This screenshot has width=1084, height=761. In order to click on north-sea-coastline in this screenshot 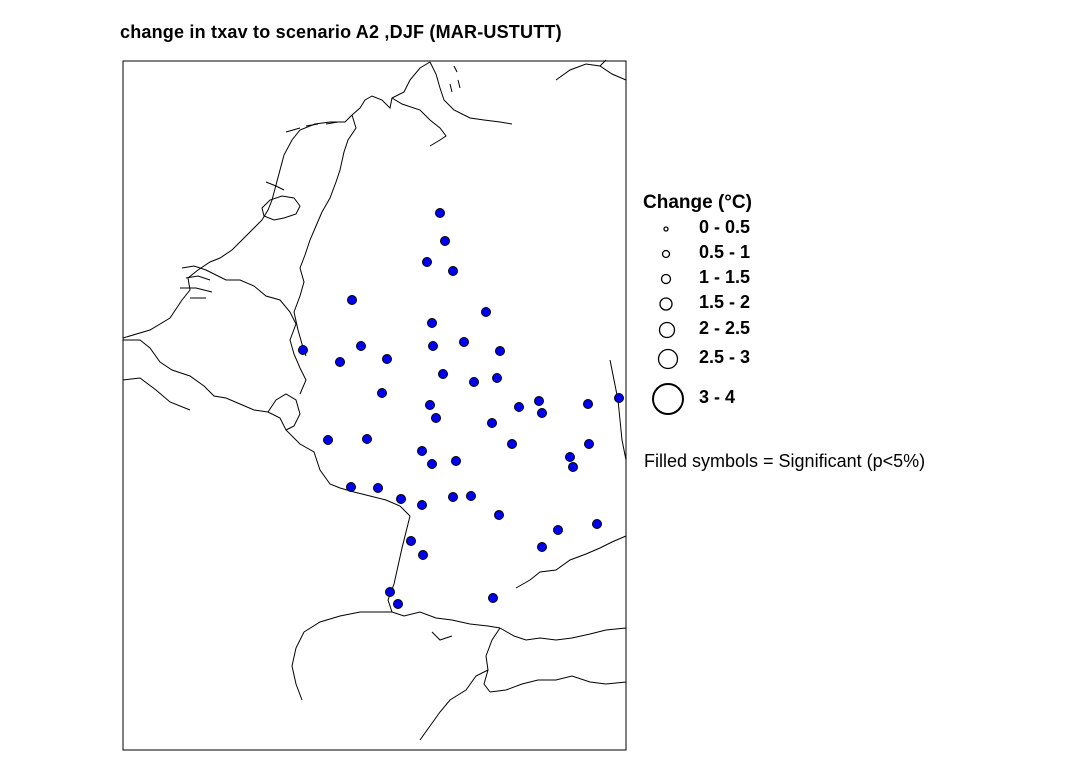, I will do `click(276, 200)`.